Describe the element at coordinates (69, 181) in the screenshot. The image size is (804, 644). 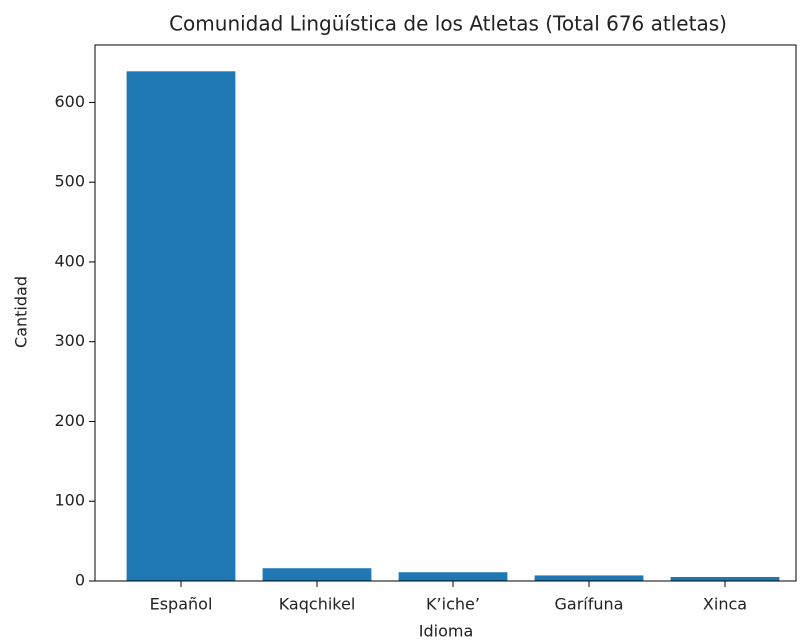
I see `y-tick-label: 500` at that location.